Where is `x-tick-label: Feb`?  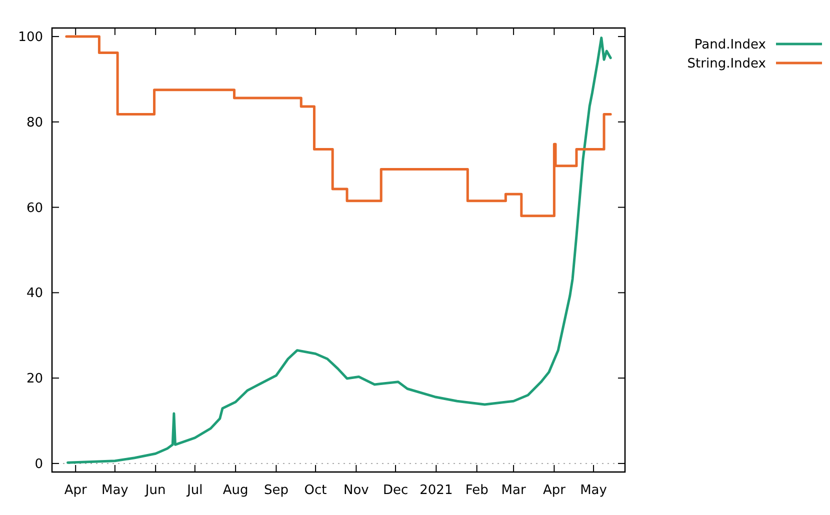 x-tick-label: Feb is located at coordinates (476, 490).